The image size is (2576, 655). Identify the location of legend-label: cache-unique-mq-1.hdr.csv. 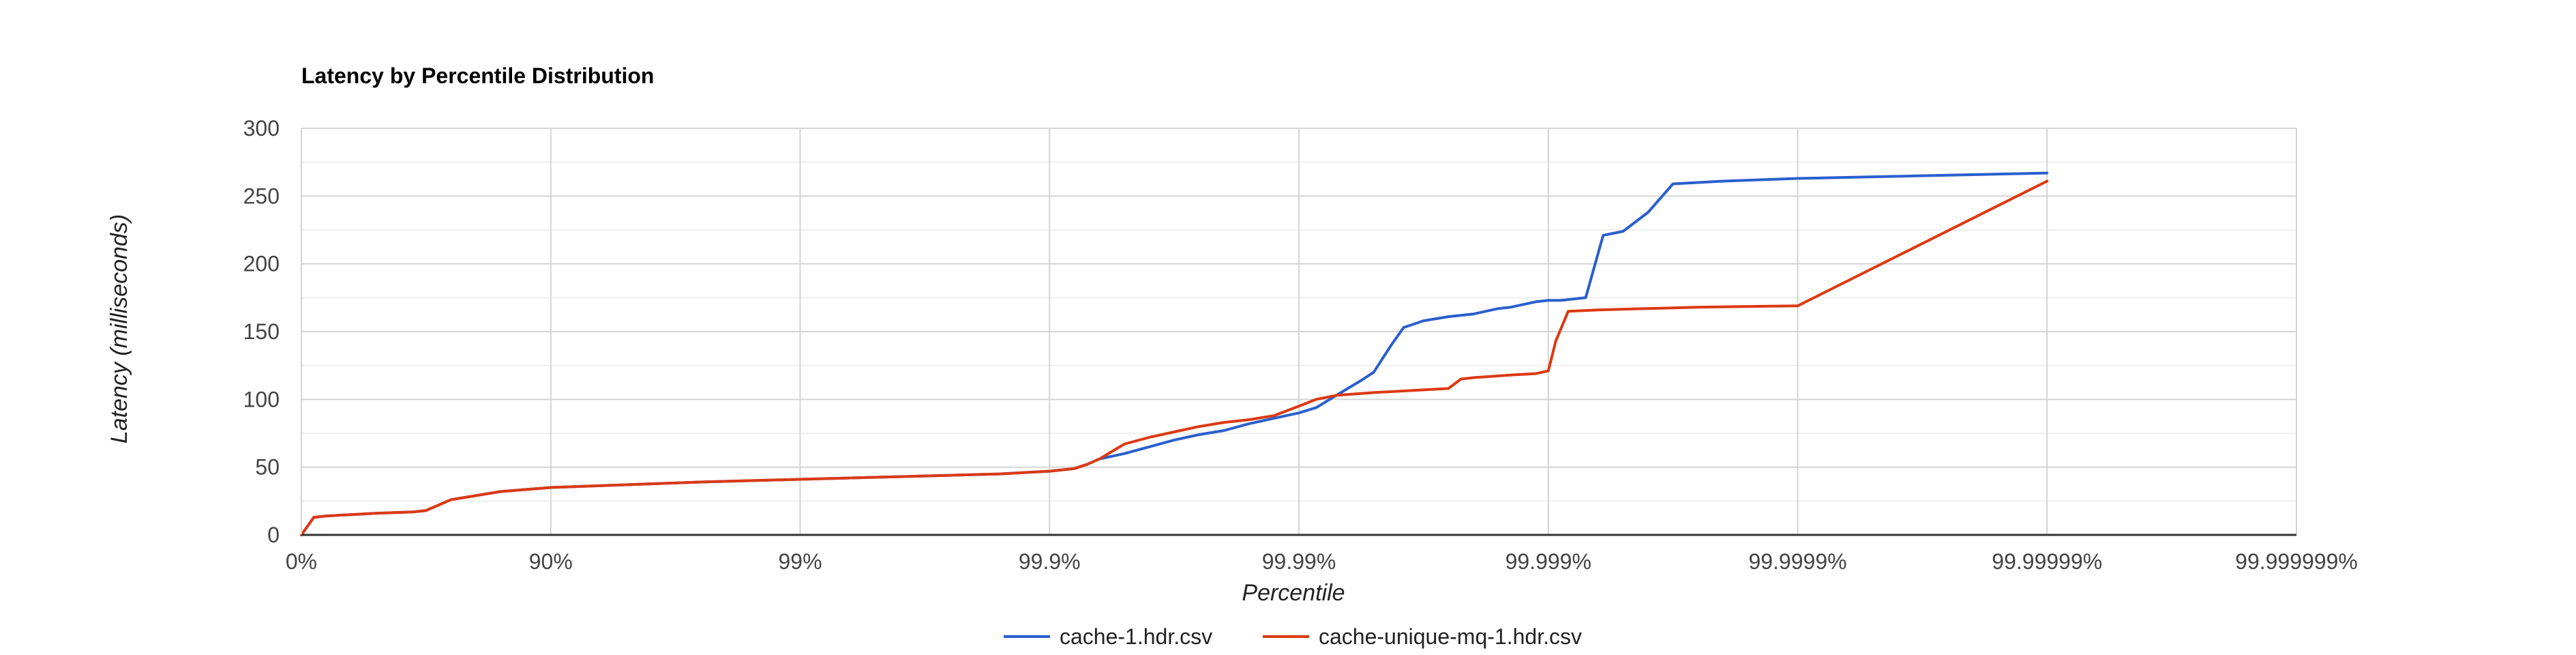
(1450, 636).